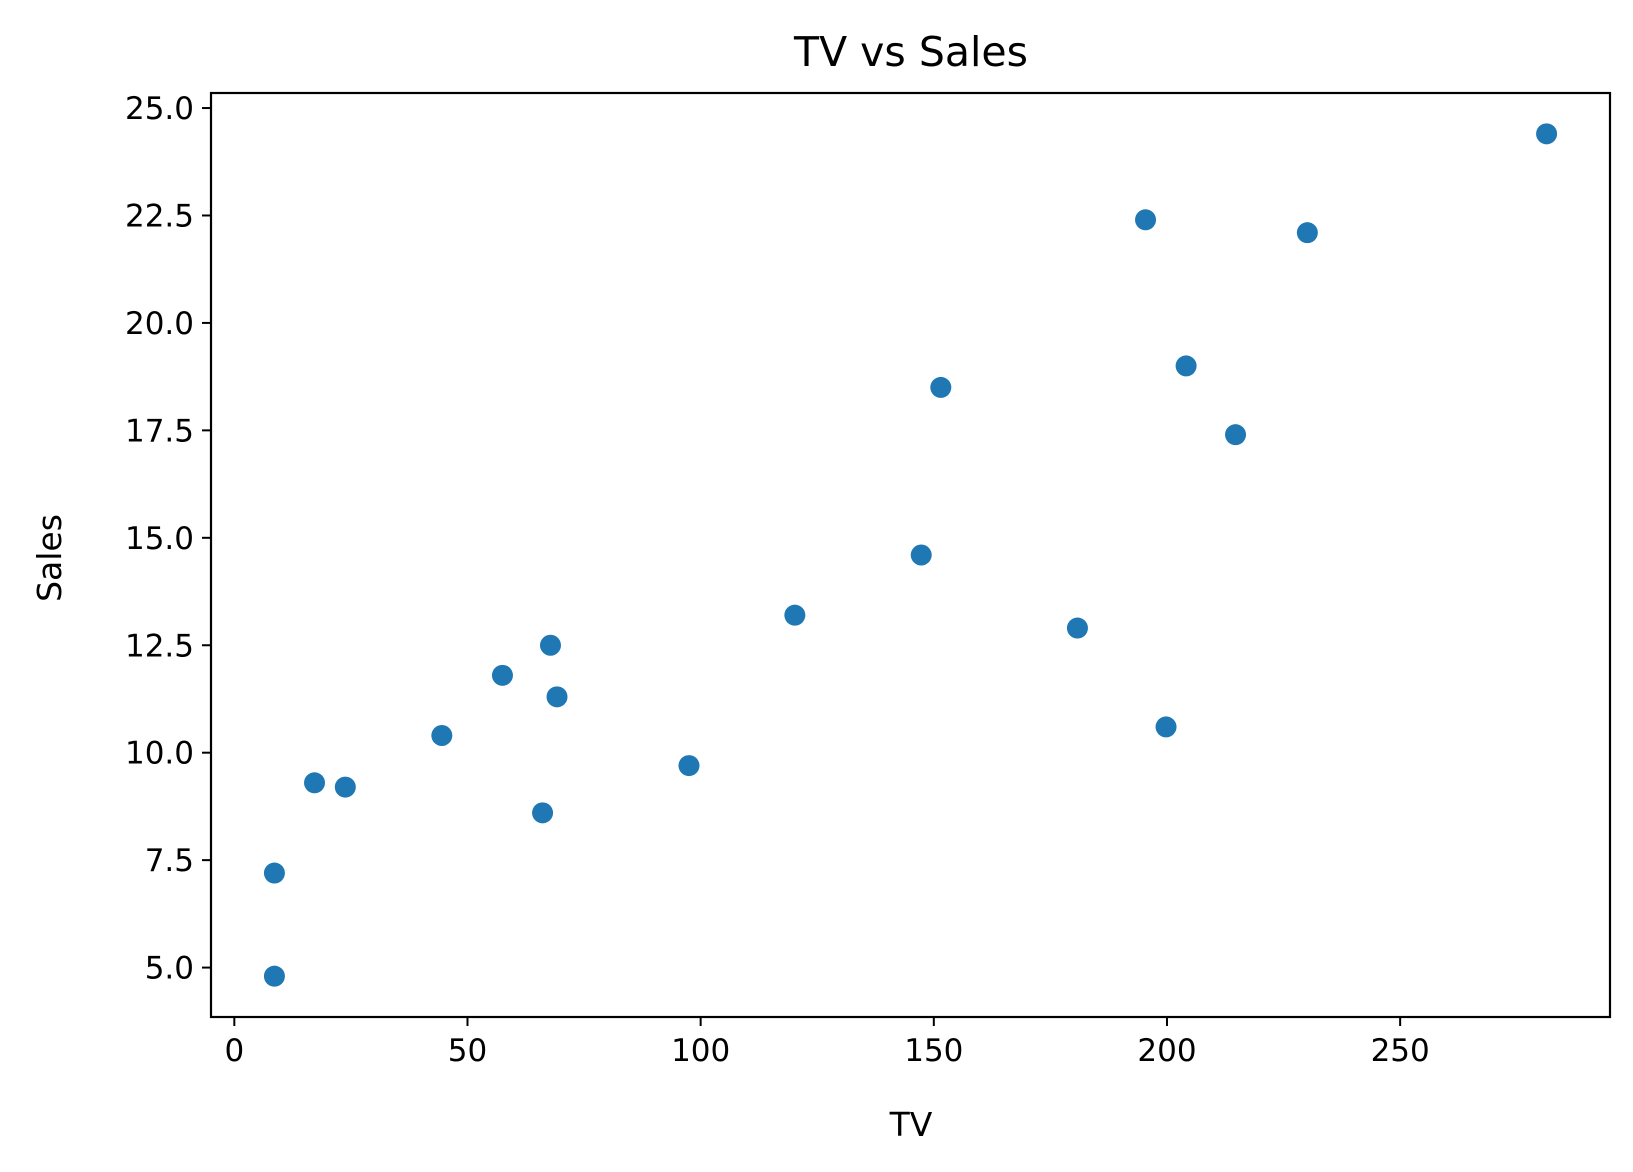 This screenshot has width=1633, height=1172. I want to click on y-tick-label: 20.0, so click(159, 324).